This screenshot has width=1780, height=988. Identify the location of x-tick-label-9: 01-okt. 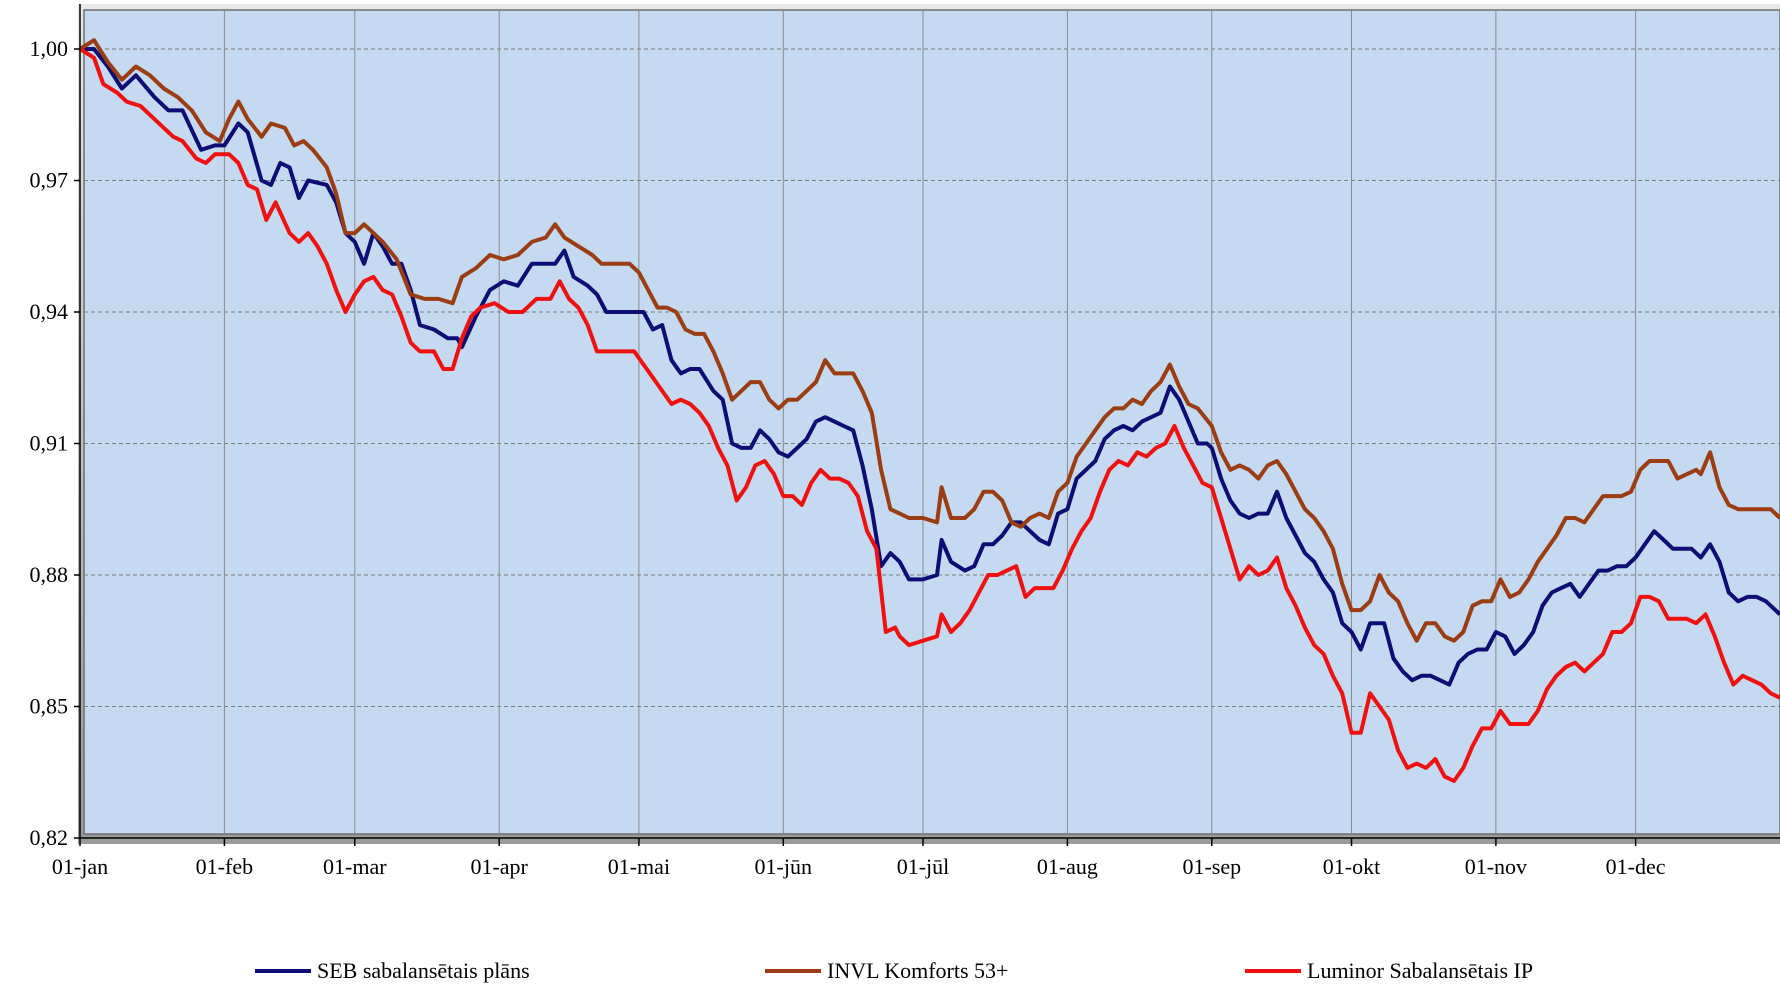
(1351, 866).